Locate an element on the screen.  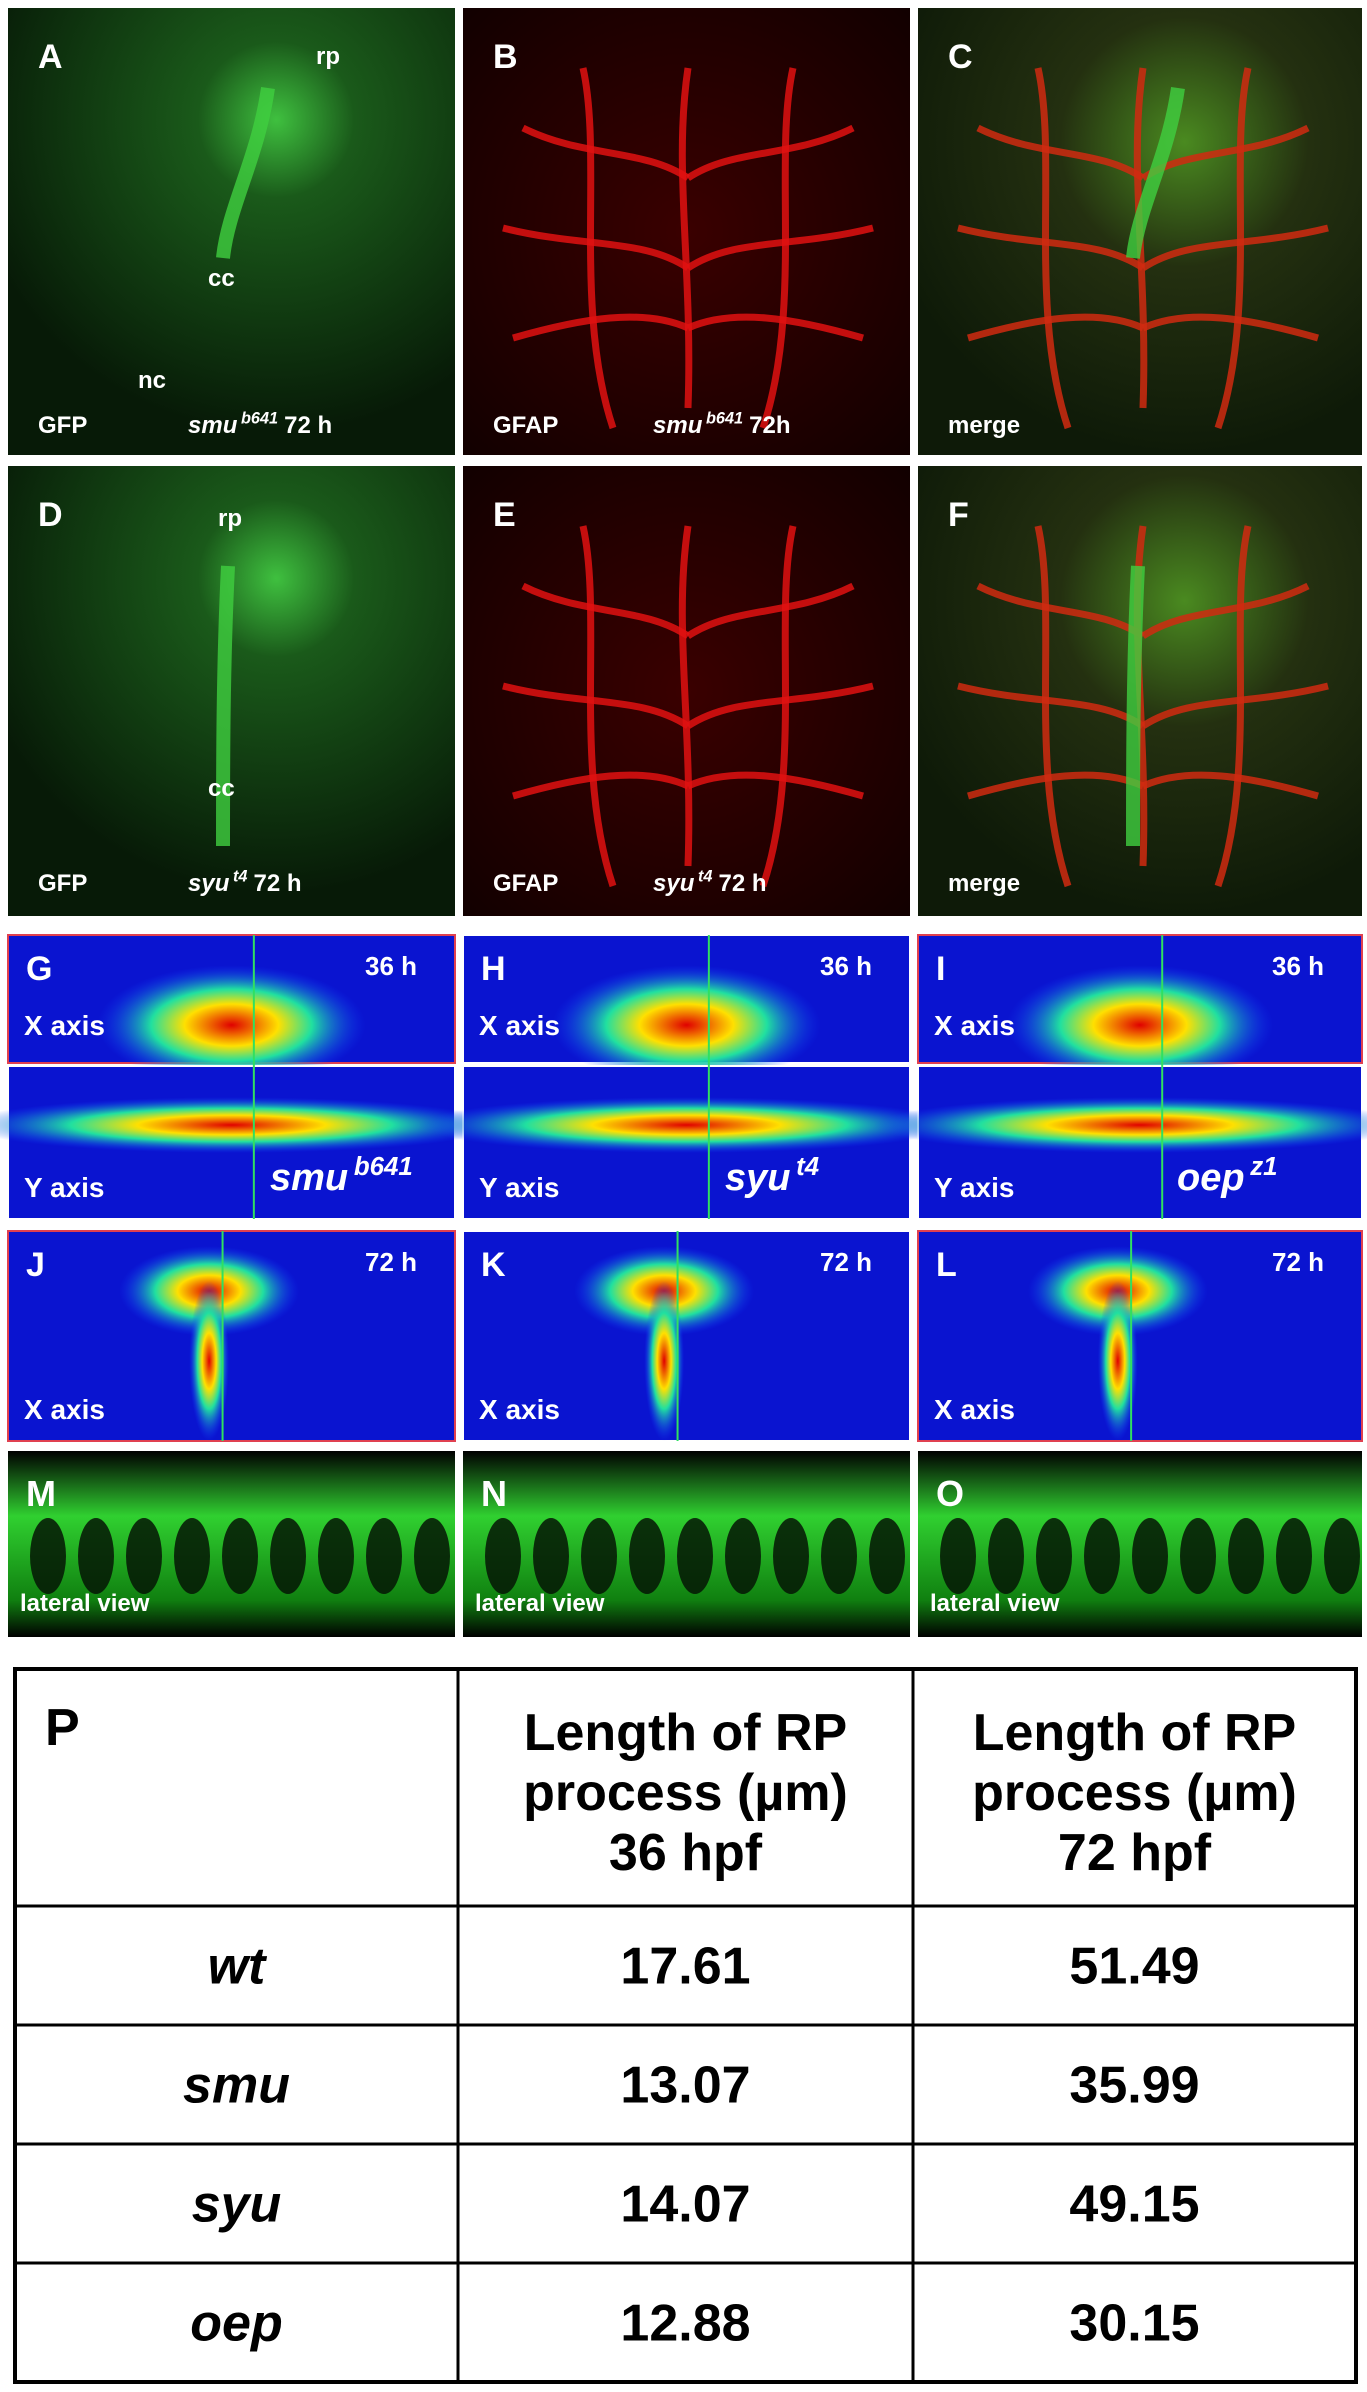
row-label: smu is located at coordinates (236, 2086).